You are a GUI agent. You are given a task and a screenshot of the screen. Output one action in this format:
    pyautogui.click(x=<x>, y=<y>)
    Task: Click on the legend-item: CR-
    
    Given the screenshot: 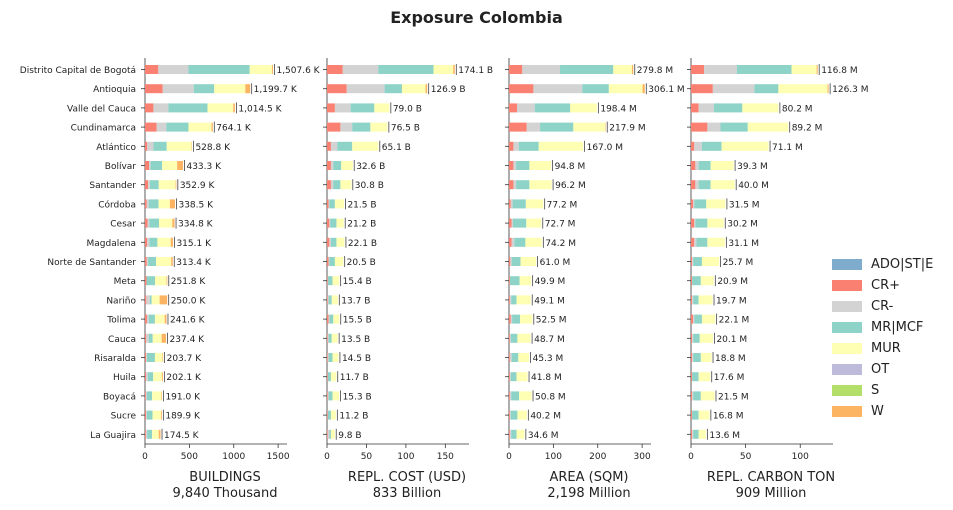 What is the action you would take?
    pyautogui.click(x=862, y=306)
    